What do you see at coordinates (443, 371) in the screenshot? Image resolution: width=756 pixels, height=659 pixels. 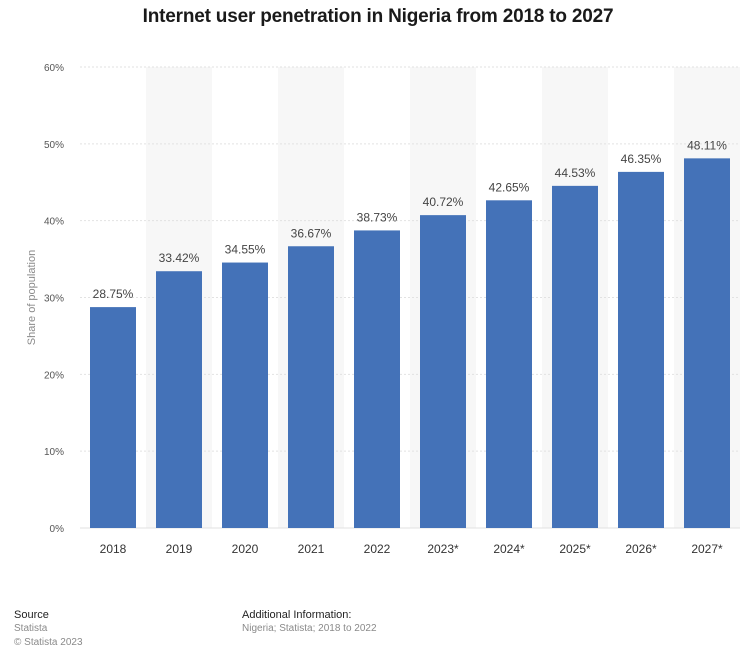 I see `bar-2023` at bounding box center [443, 371].